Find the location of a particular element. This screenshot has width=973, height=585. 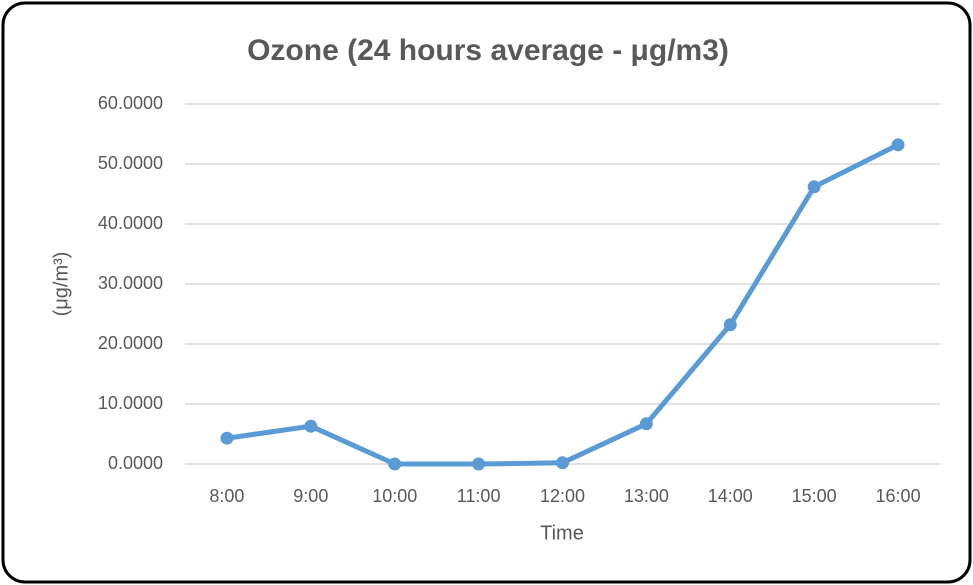

y-tick-label: 10.0000 is located at coordinates (130, 403).